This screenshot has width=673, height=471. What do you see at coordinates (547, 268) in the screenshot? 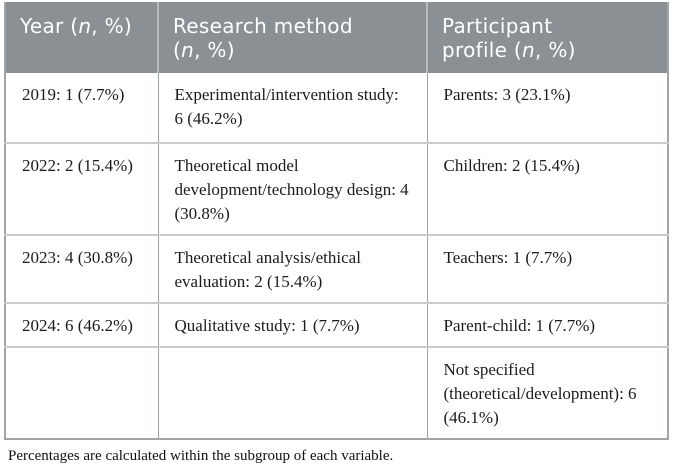
I see `cell-participant-profile: Teachers: 1 (7.7%)` at bounding box center [547, 268].